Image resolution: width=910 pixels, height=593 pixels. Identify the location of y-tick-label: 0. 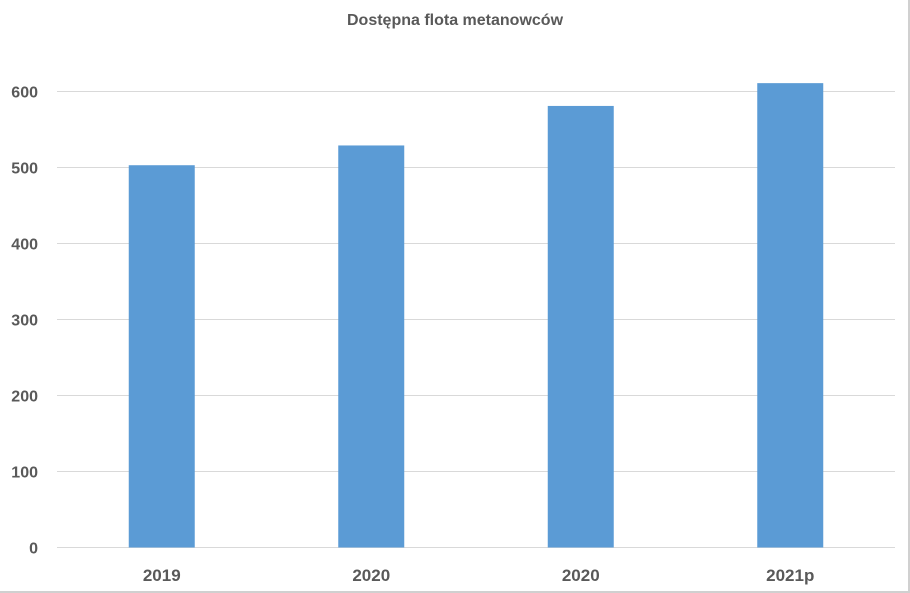
(33, 549).